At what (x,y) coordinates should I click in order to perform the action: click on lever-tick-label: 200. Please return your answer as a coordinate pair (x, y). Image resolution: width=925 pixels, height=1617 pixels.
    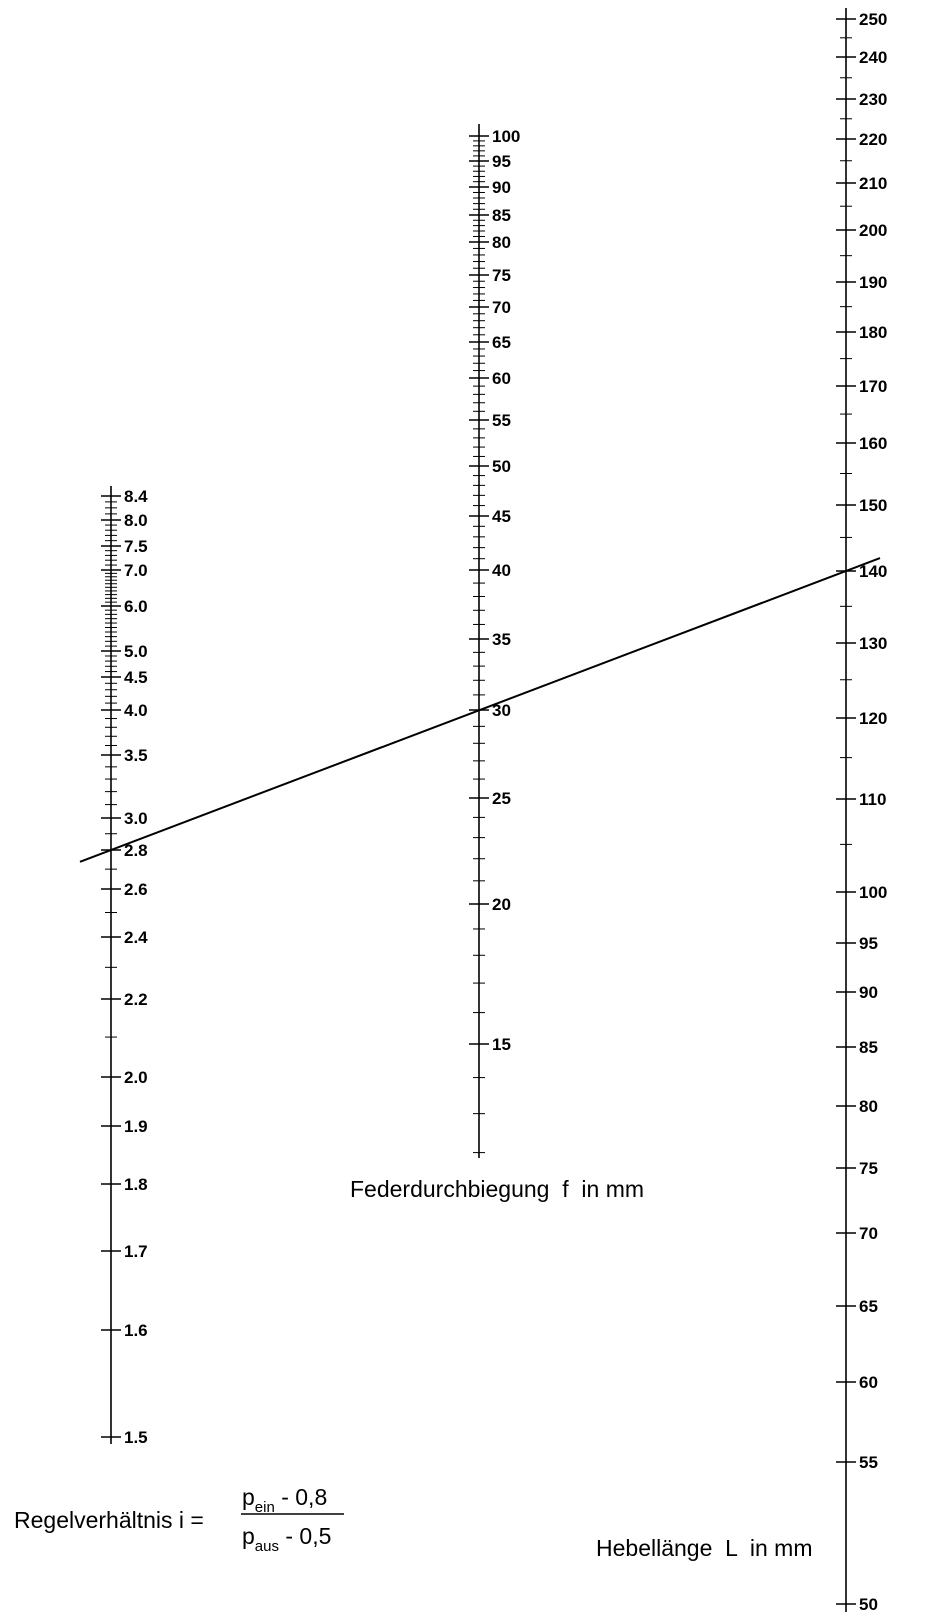
    Looking at the image, I should click on (873, 230).